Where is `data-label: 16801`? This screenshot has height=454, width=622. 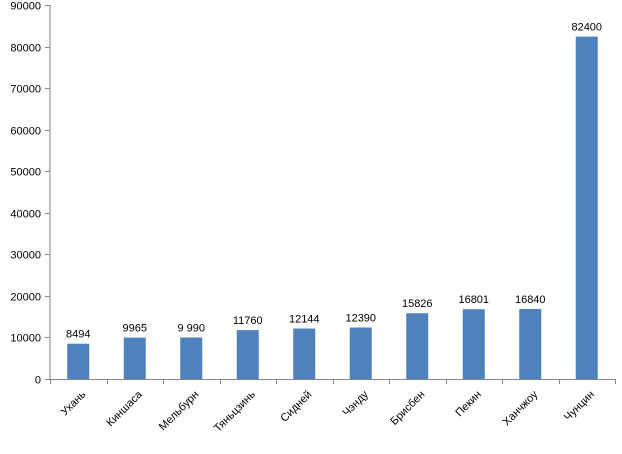
data-label: 16801 is located at coordinates (473, 300).